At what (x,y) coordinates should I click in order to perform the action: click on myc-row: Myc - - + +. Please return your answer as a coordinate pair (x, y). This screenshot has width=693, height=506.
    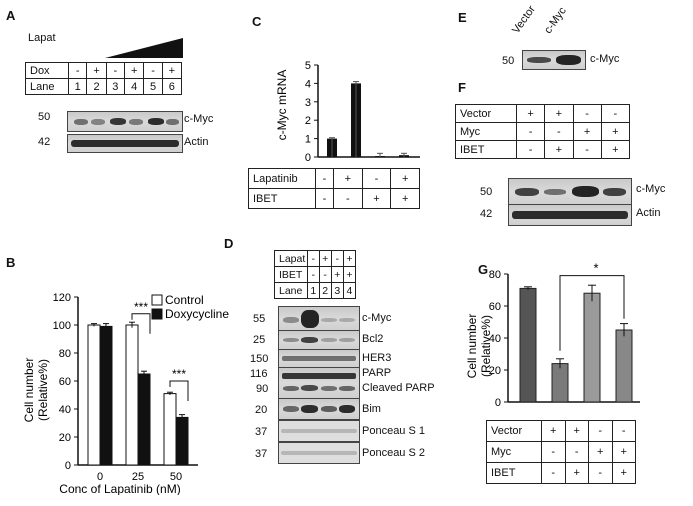
    Looking at the image, I should click on (543, 131).